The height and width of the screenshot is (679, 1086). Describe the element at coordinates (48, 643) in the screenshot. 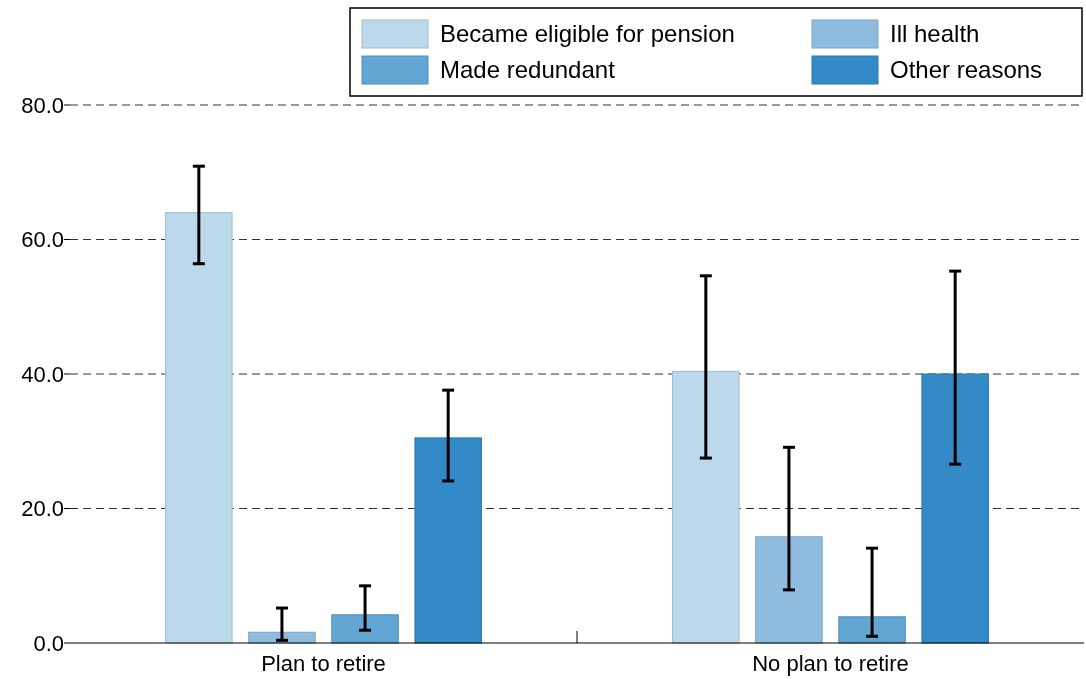

I see `y-tick-label: 0.0` at that location.